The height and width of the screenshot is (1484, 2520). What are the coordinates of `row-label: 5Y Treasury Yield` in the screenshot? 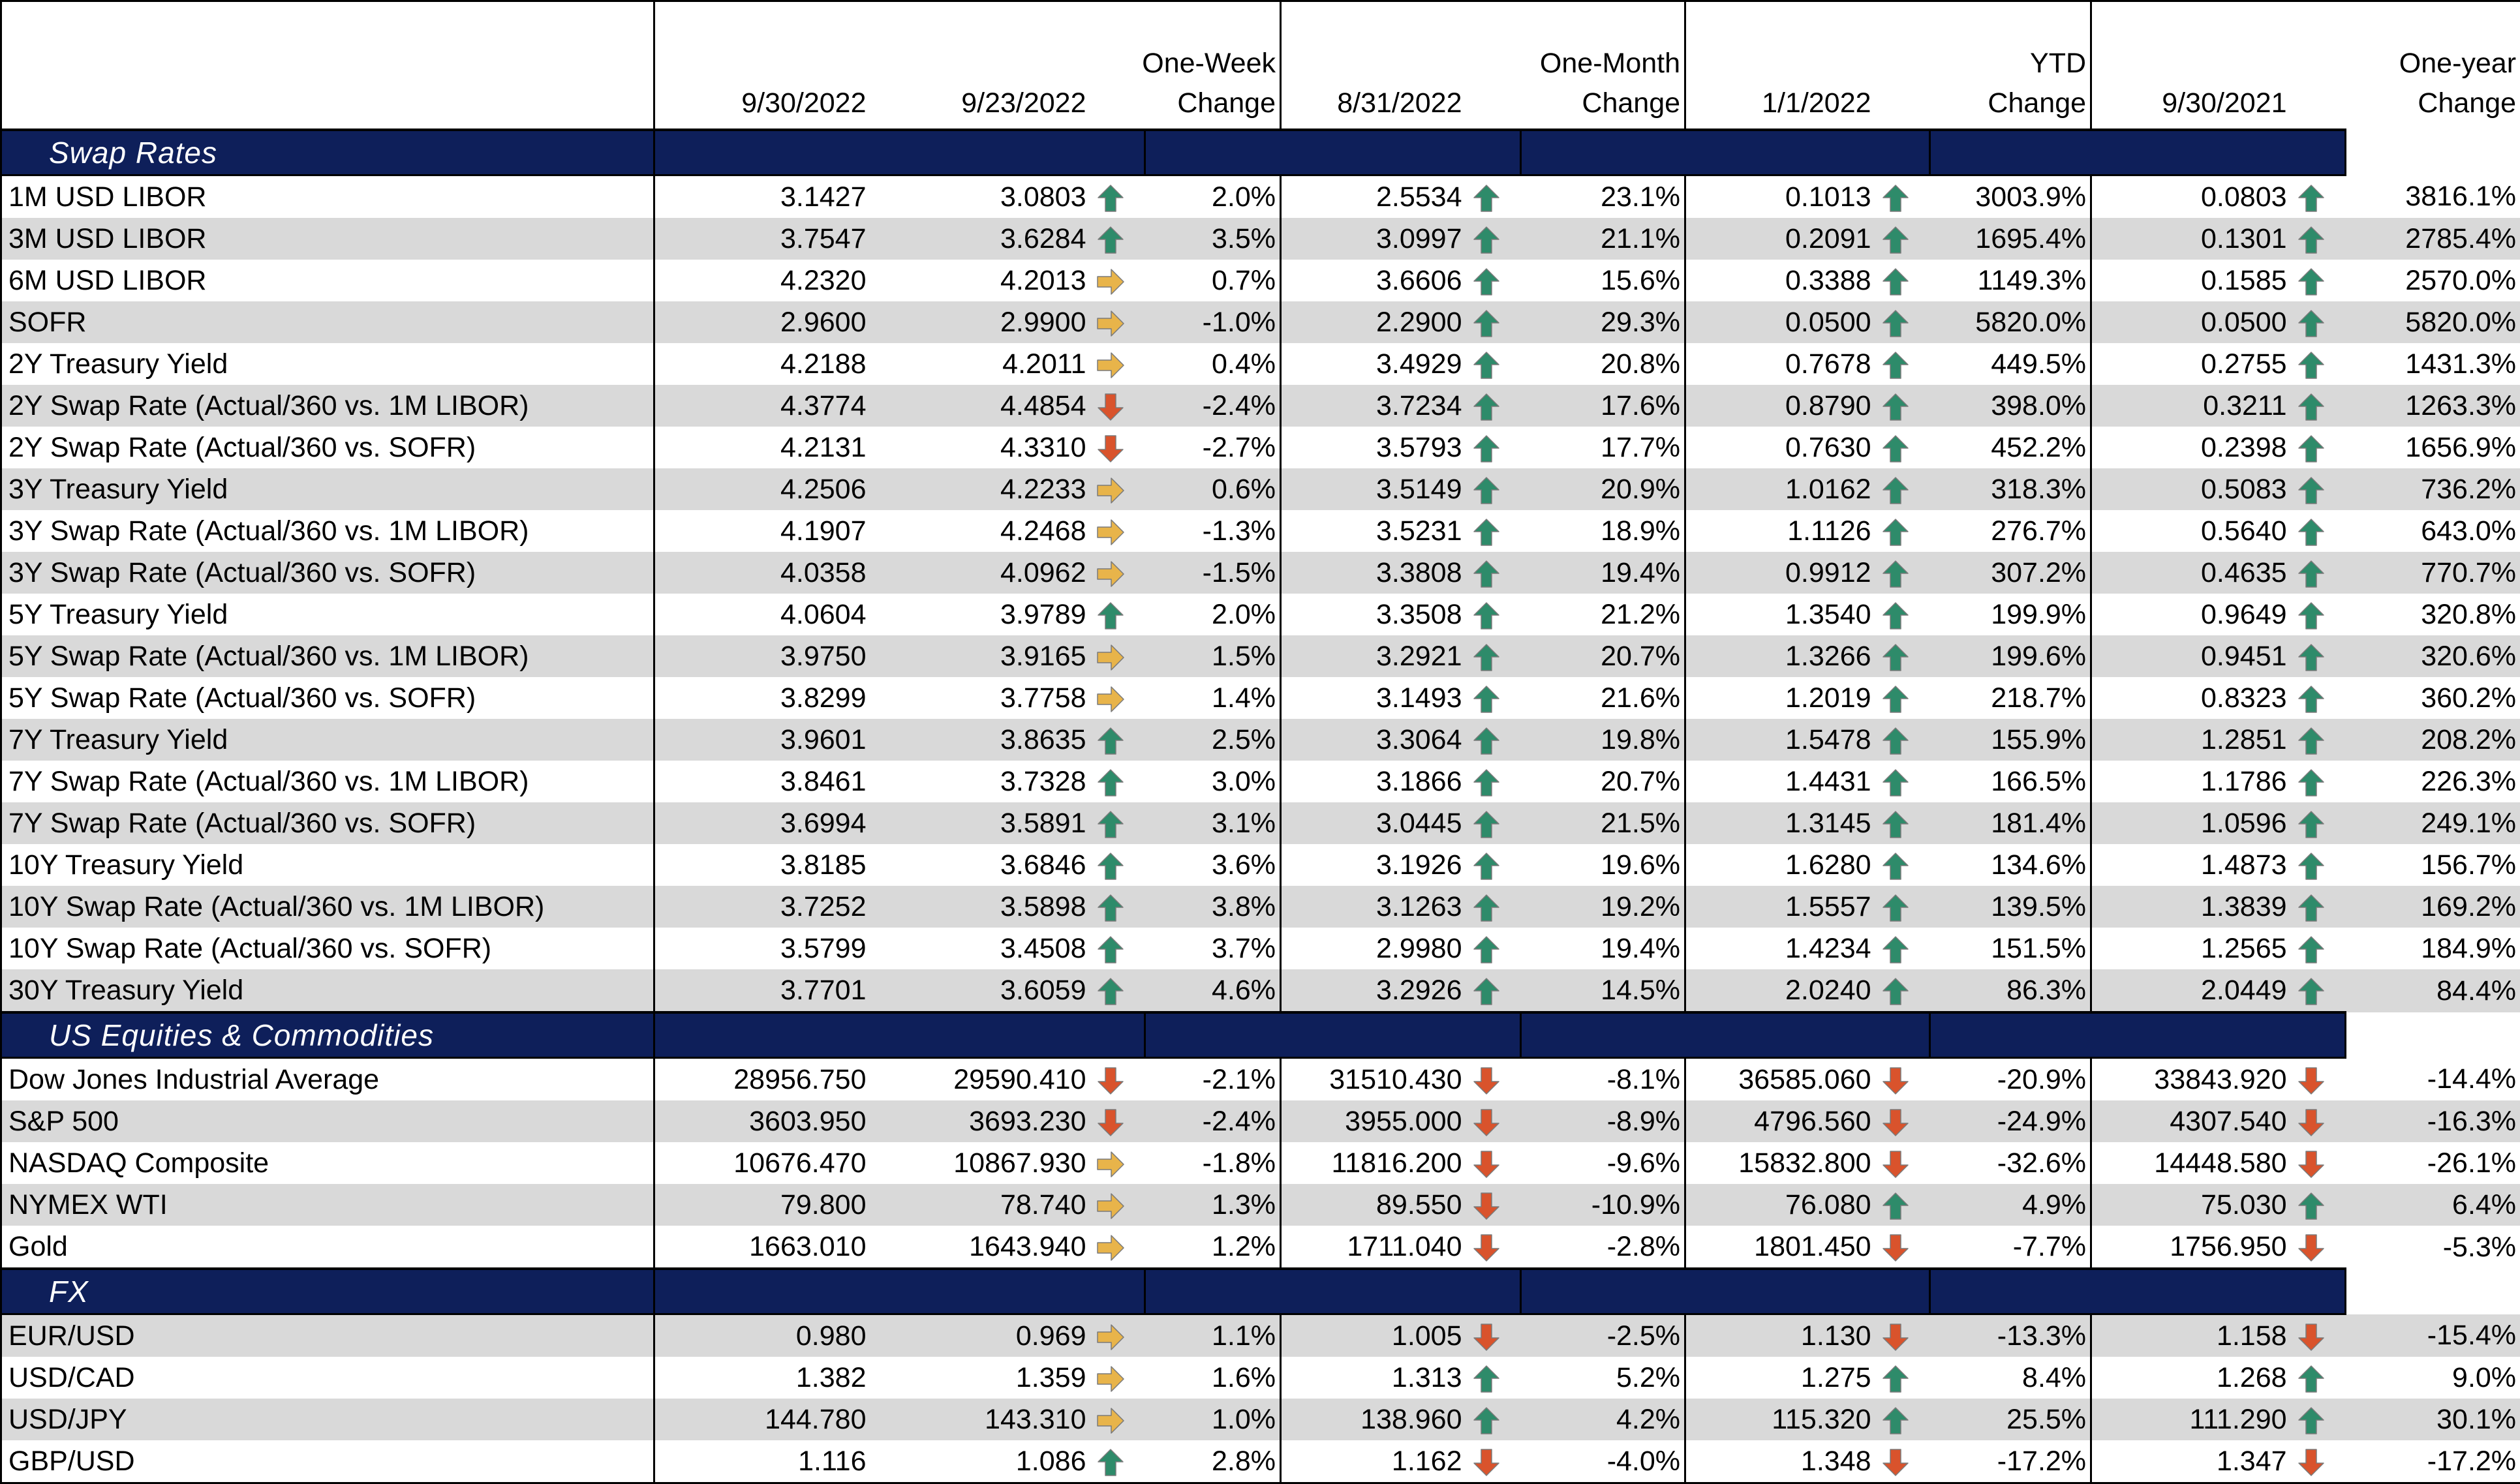 It's located at (327, 614).